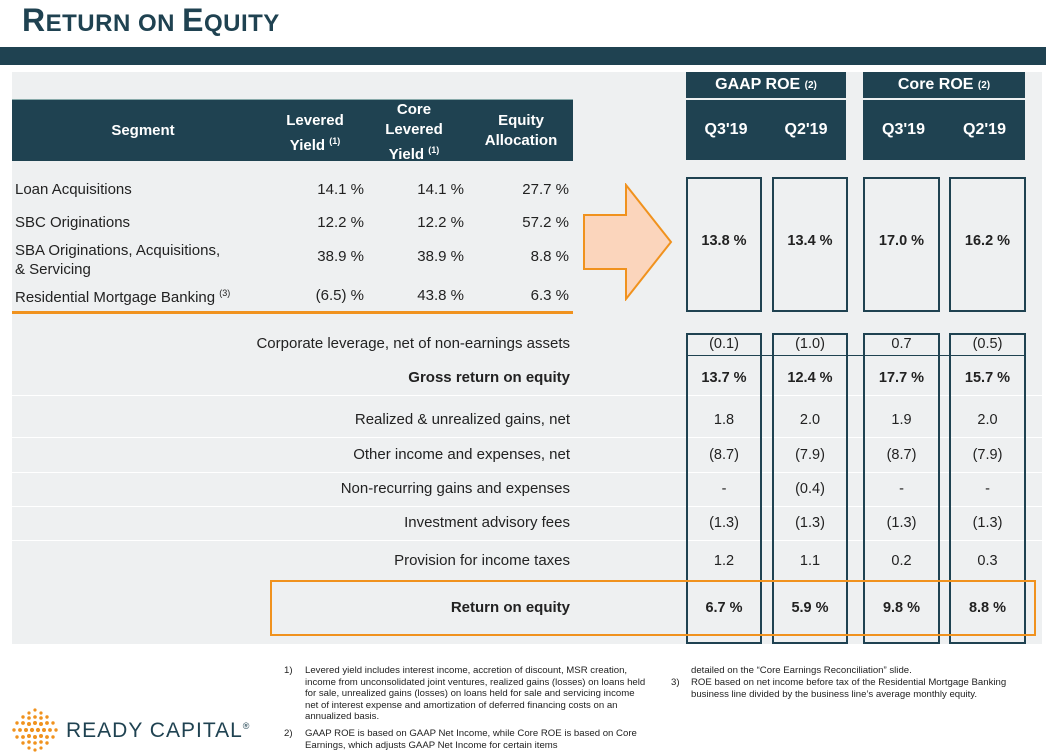 The image size is (1046, 755). I want to click on bridge-value: 13.7 %, so click(724, 378).